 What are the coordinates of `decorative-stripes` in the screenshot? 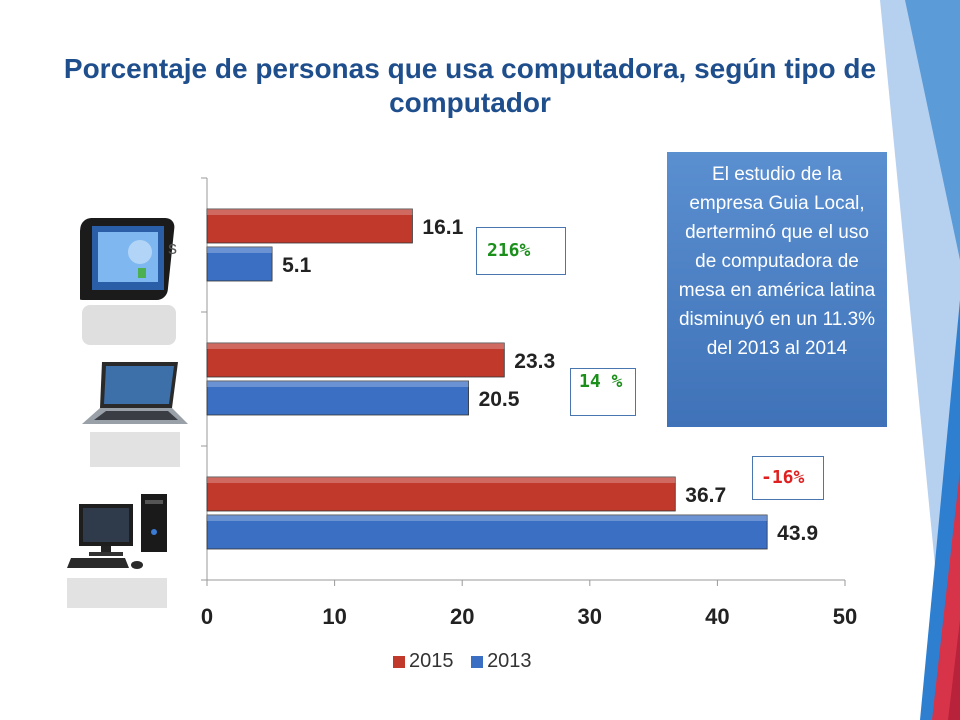 It's located at (920, 360).